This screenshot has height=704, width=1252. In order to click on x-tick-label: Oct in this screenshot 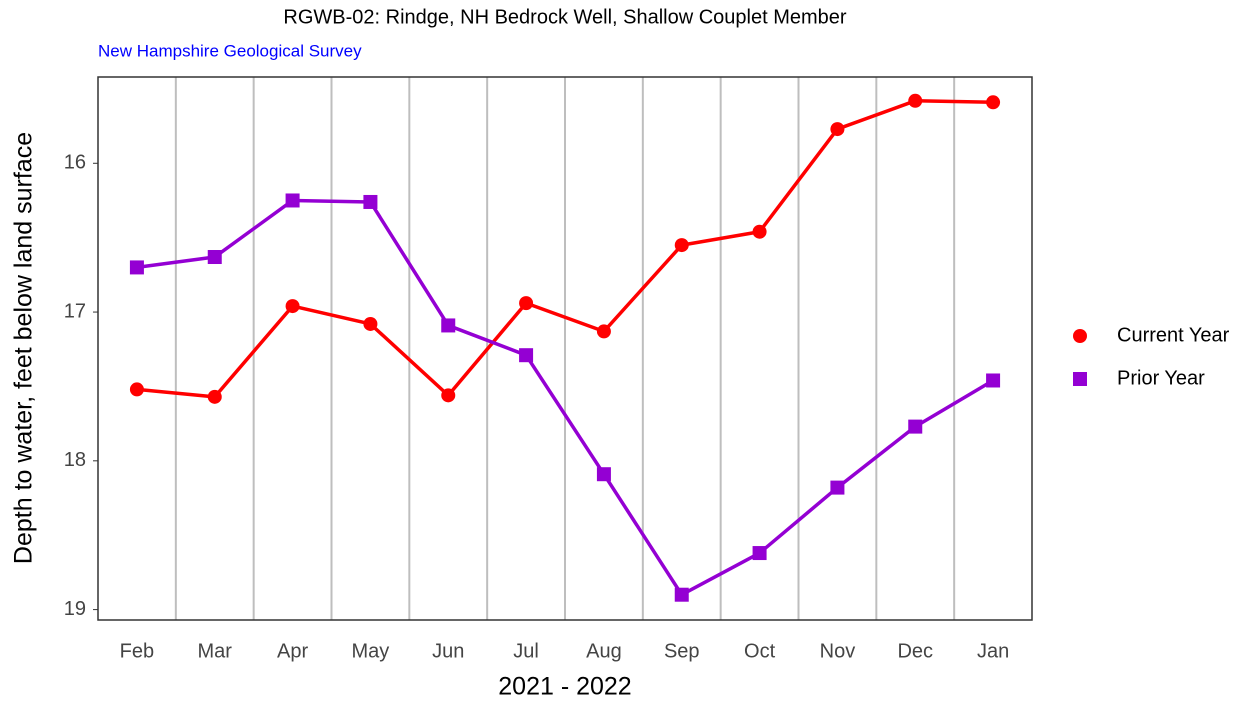, I will do `click(760, 651)`.